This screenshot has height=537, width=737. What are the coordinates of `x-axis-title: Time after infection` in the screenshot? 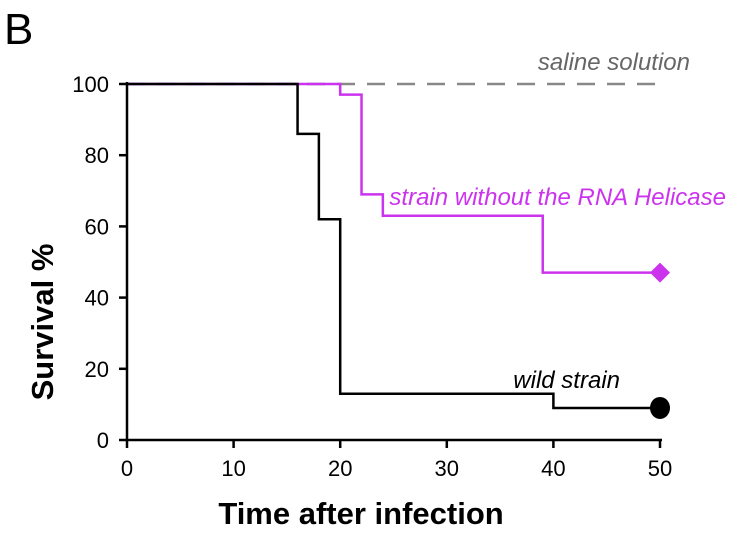 It's located at (360, 513).